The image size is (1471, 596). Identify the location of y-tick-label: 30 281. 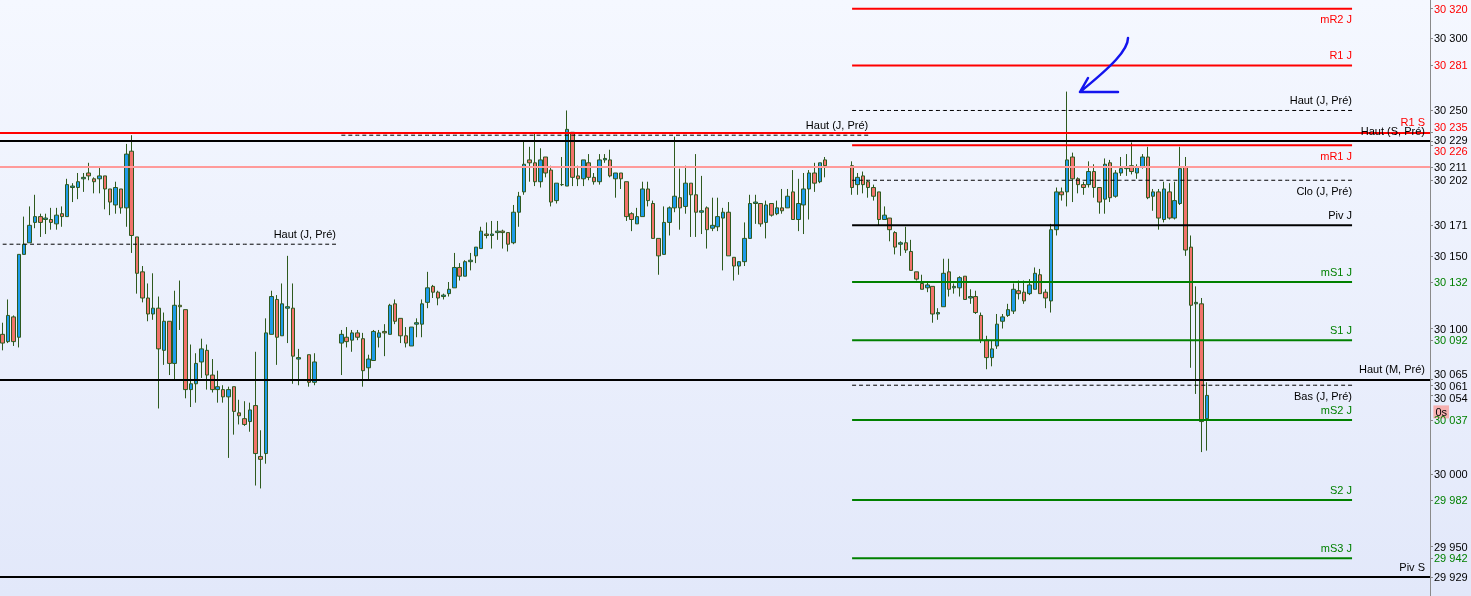
(1451, 65).